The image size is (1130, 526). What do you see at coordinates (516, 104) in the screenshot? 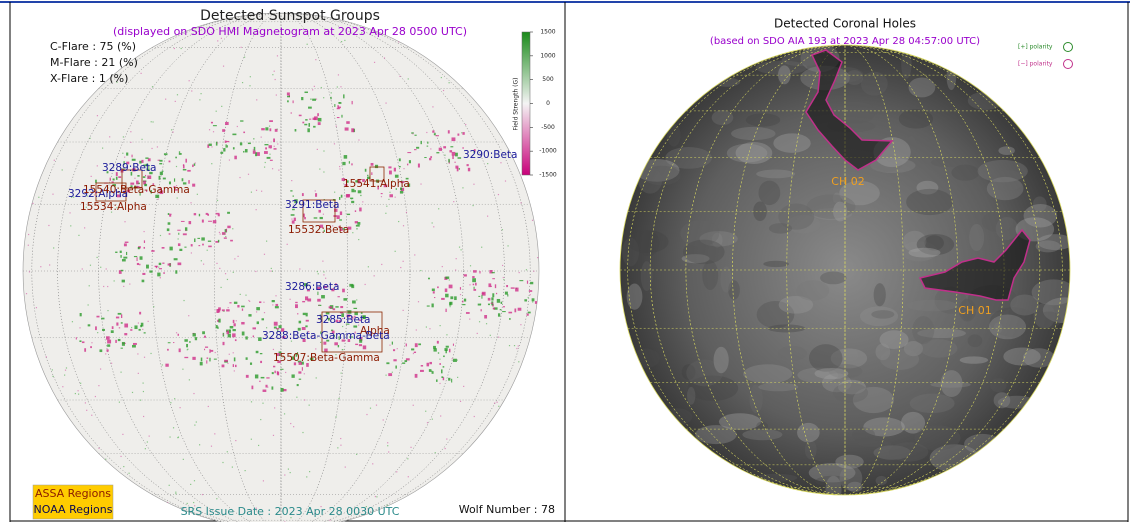
I see `colorbar-label: Field Strength (G)` at bounding box center [516, 104].